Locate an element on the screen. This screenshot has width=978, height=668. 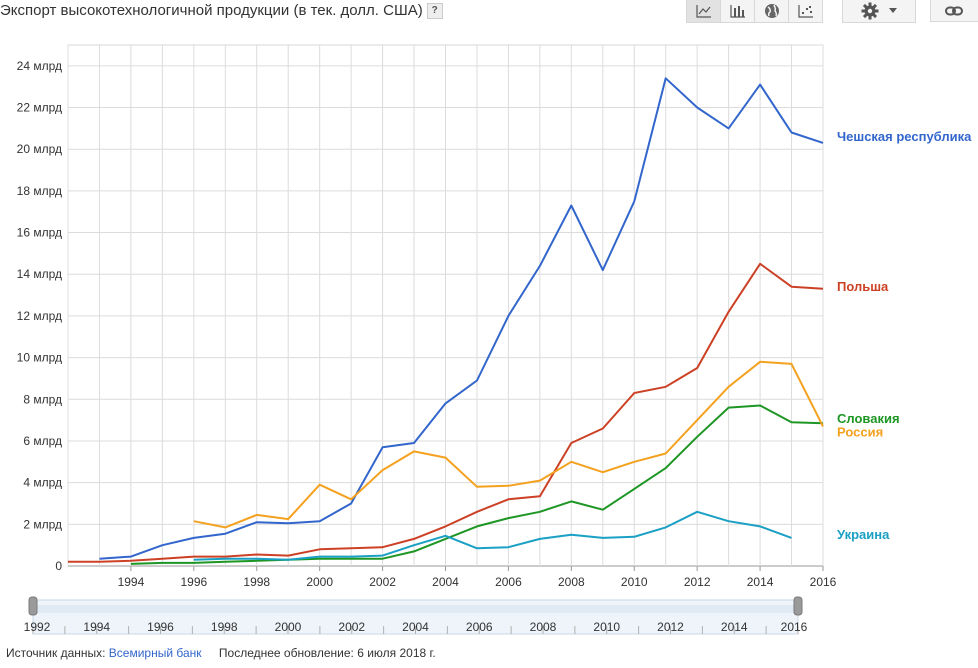
range-end-handle is located at coordinates (798, 606).